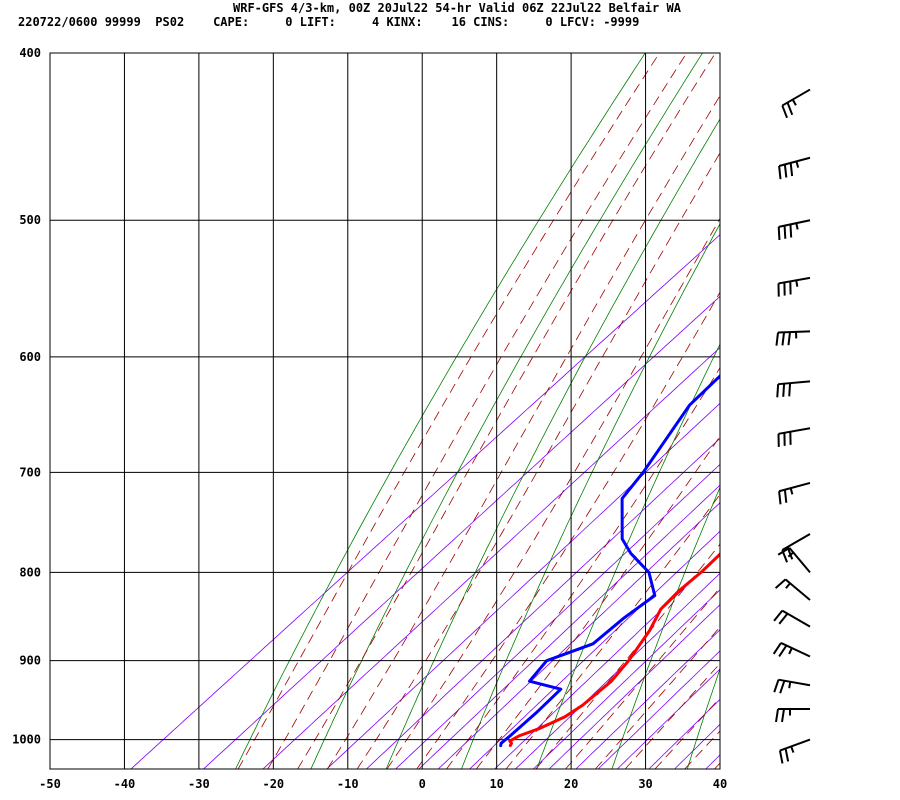 Image resolution: width=900 pixels, height=800 pixels. Describe the element at coordinates (645, 784) in the screenshot. I see `temperature-tick-label: 30` at that location.